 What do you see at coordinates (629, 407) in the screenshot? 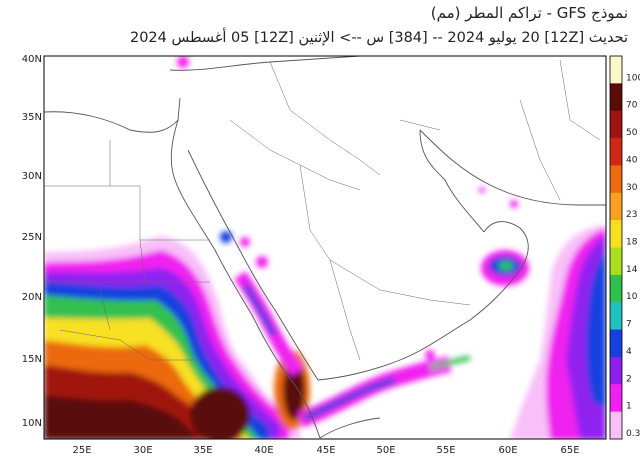
I see `colorbar-label: 1` at bounding box center [629, 407].